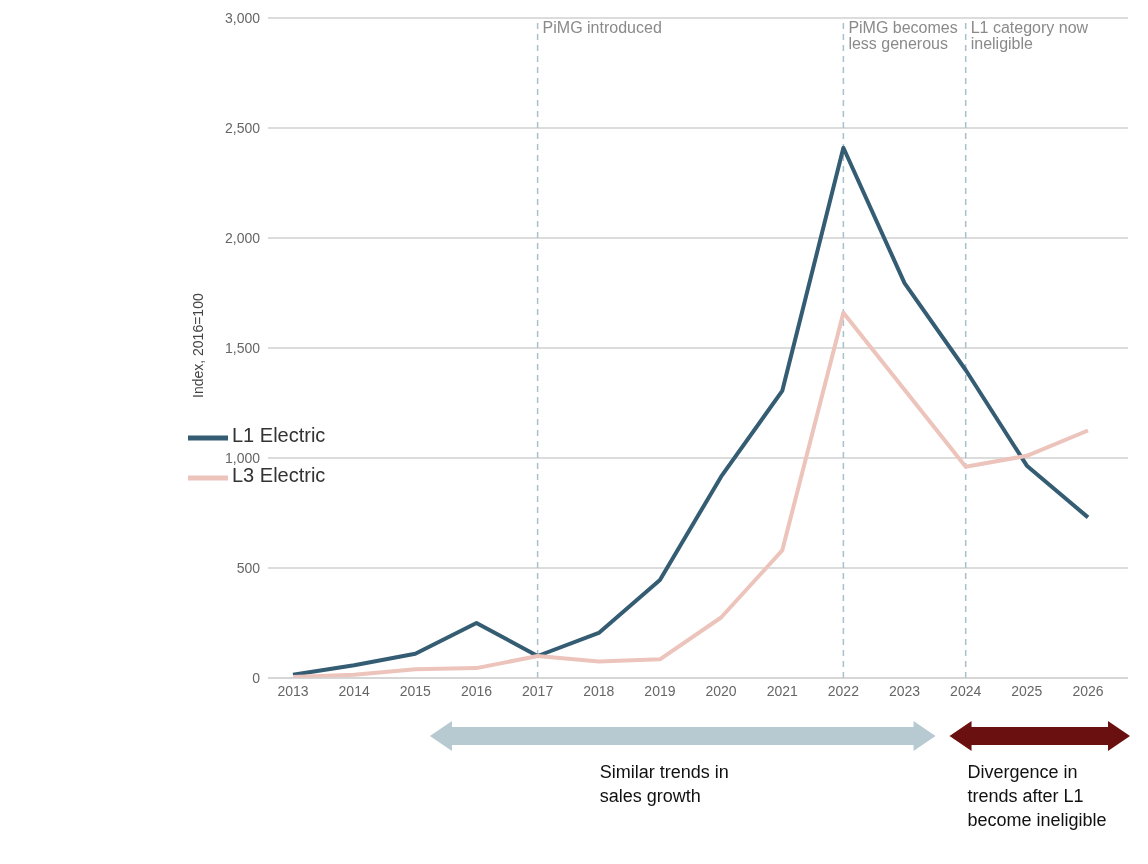 The width and height of the screenshot is (1148, 864). I want to click on x-tick-label: 2018, so click(599, 690).